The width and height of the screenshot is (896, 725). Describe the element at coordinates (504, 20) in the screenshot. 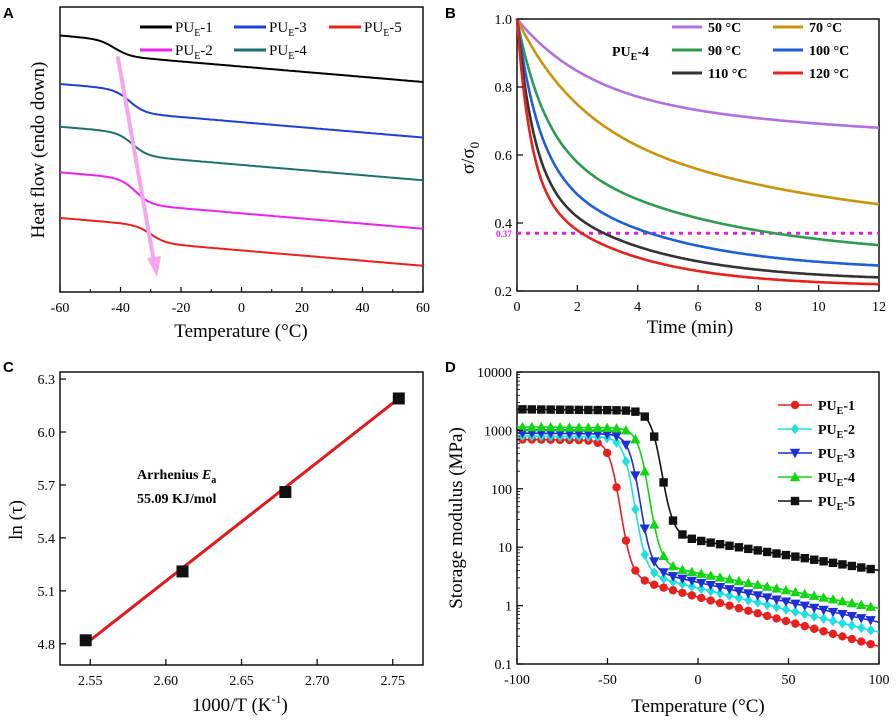

I see `panel-b-ytick-label: 1.0` at that location.